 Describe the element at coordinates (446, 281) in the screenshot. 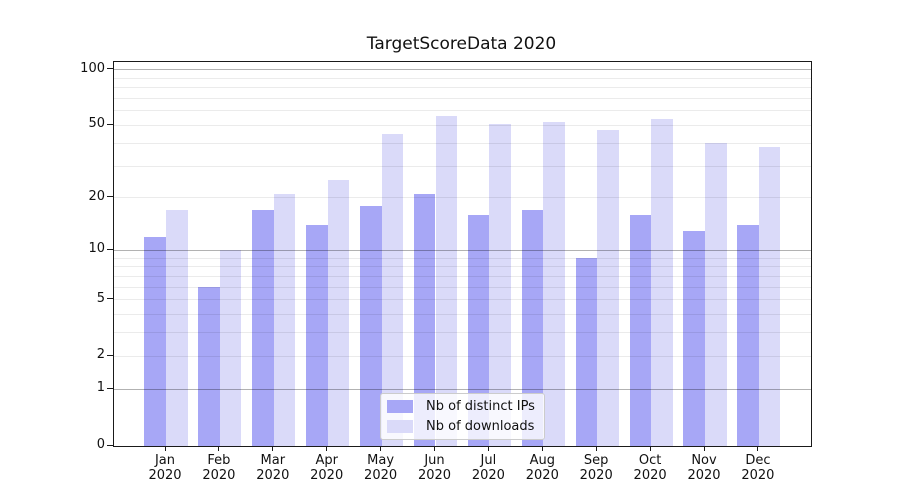

I see `bar-downloads-jun` at that location.